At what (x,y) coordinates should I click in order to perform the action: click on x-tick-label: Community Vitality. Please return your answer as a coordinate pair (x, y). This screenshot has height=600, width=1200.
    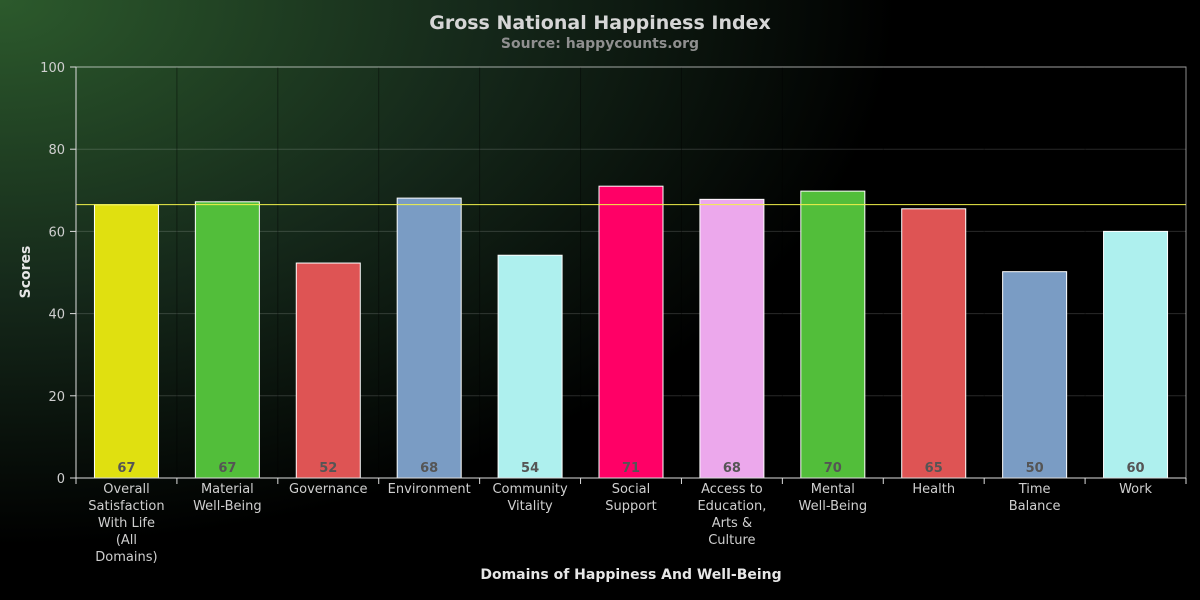
    Looking at the image, I should click on (530, 498).